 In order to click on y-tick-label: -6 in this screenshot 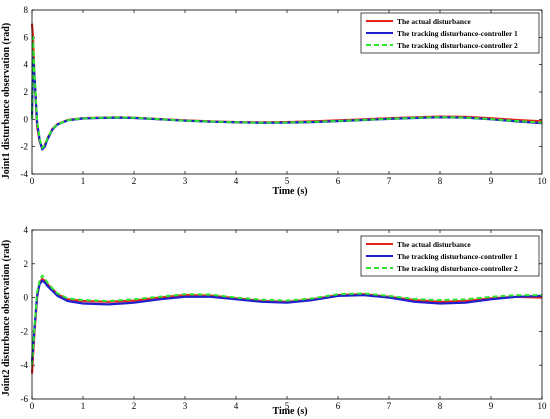, I will do `click(25, 399)`.